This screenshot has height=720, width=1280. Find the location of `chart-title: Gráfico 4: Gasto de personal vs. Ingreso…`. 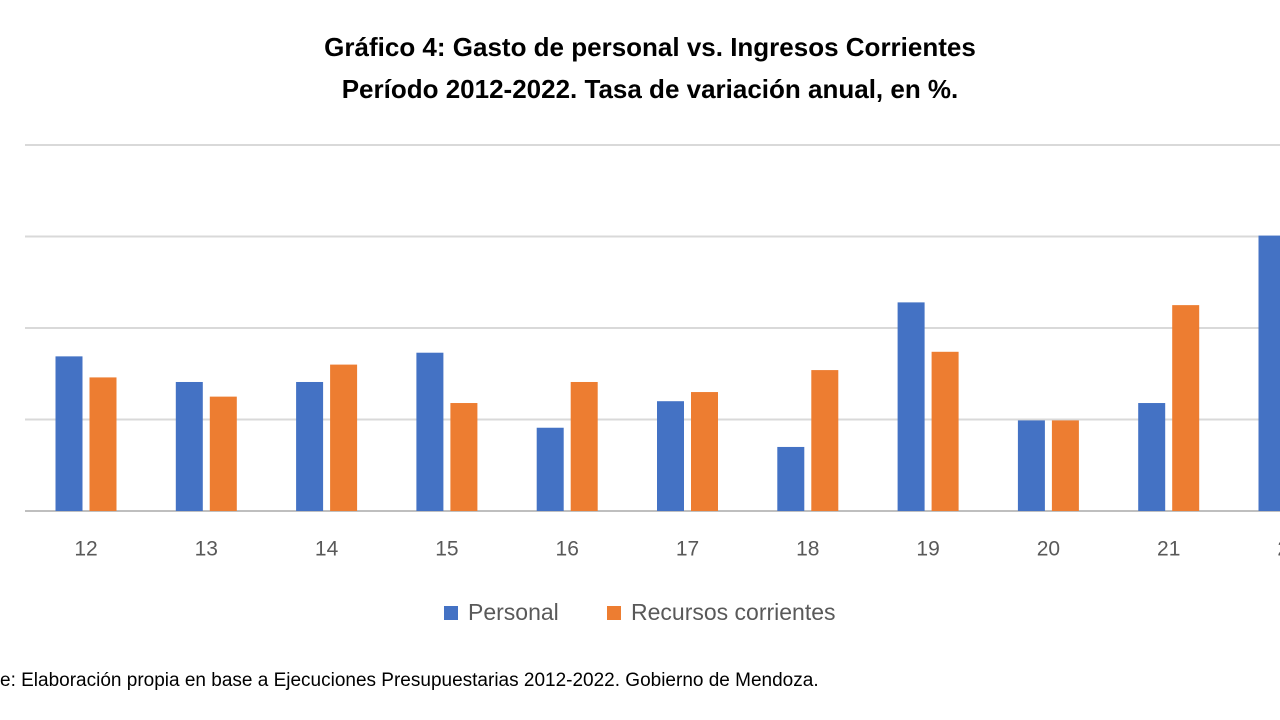

chart-title: Gráfico 4: Gasto de personal vs. Ingreso… is located at coordinates (650, 47).